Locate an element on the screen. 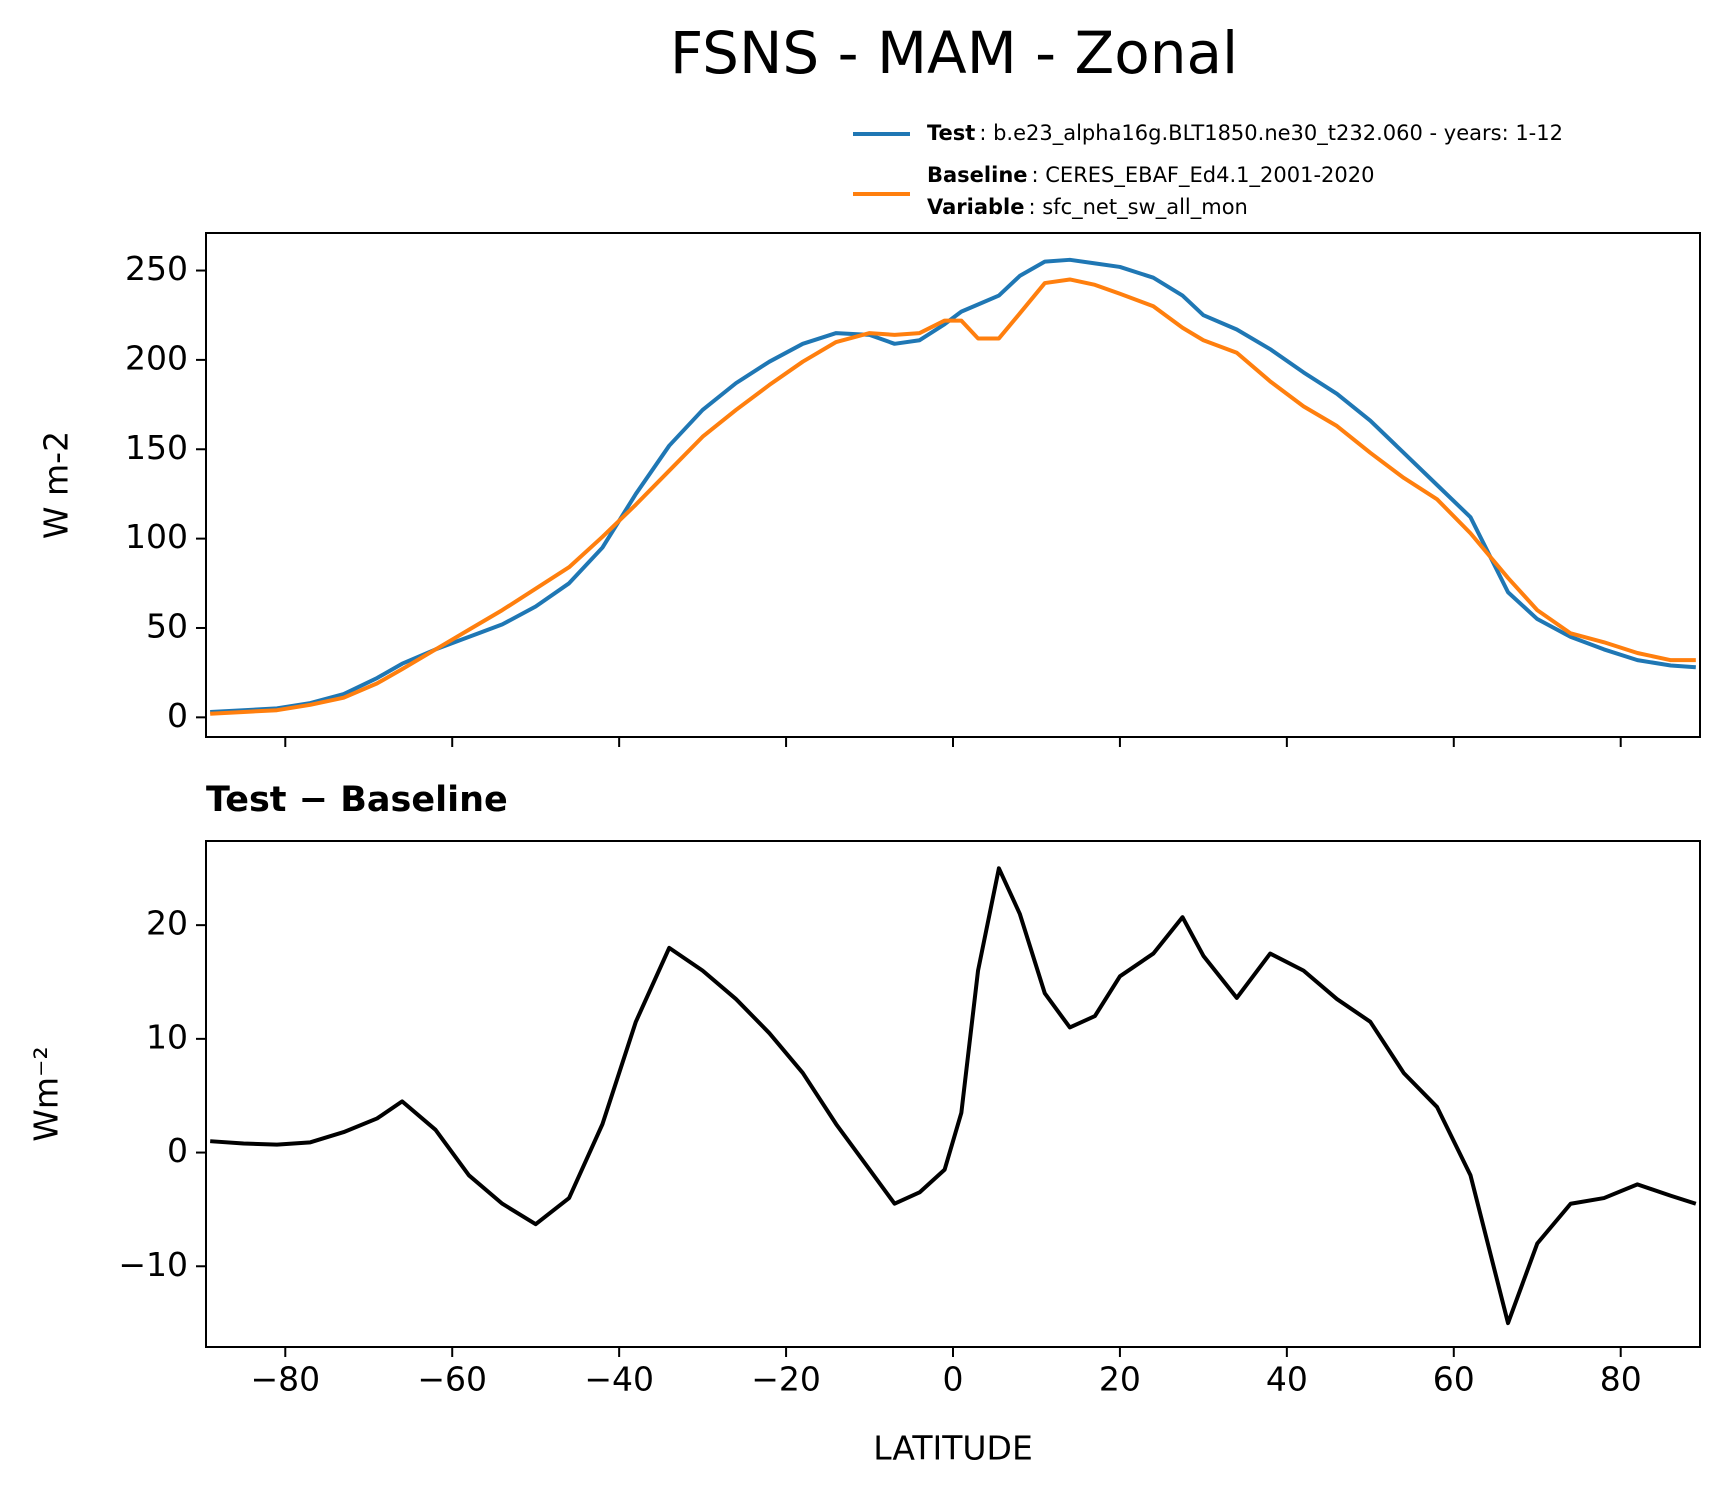 This screenshot has height=1496, width=1722. x-tick-label: 40 is located at coordinates (1287, 1379).